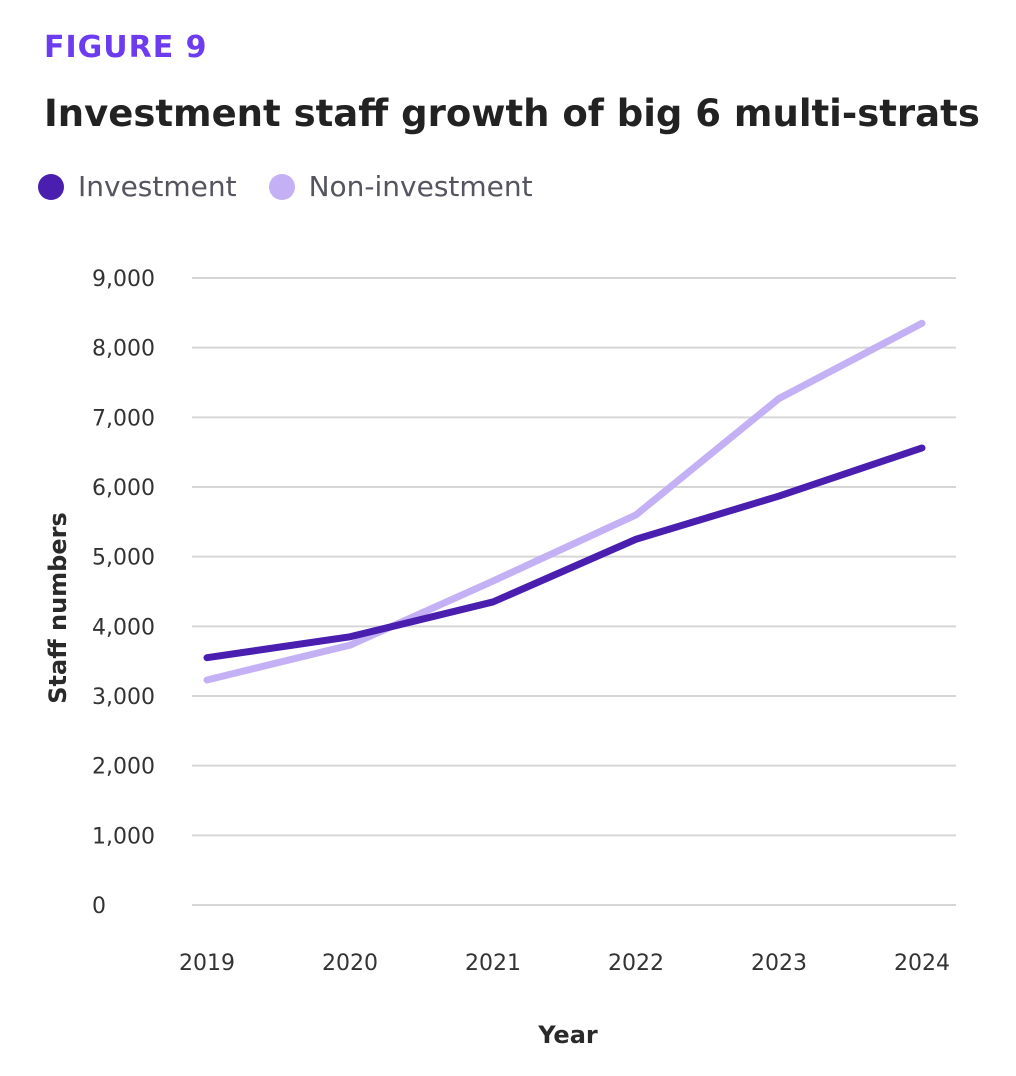  I want to click on legend-item-non-investment: Non-investment, so click(400, 186).